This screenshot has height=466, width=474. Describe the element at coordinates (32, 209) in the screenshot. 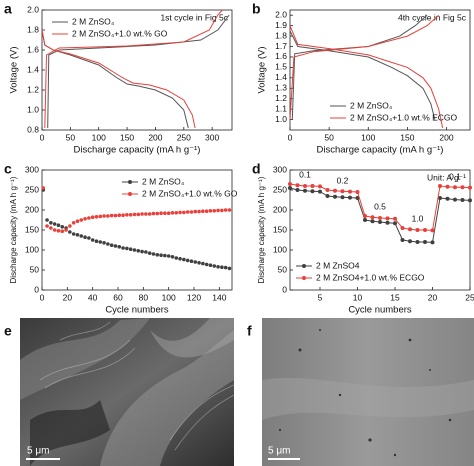

I see `y-tick-label: 200` at that location.